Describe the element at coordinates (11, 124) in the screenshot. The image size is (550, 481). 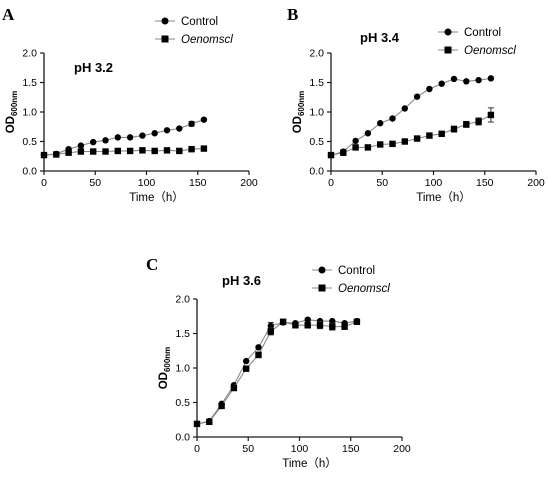
I see `y-axis-label-main: OD` at that location.